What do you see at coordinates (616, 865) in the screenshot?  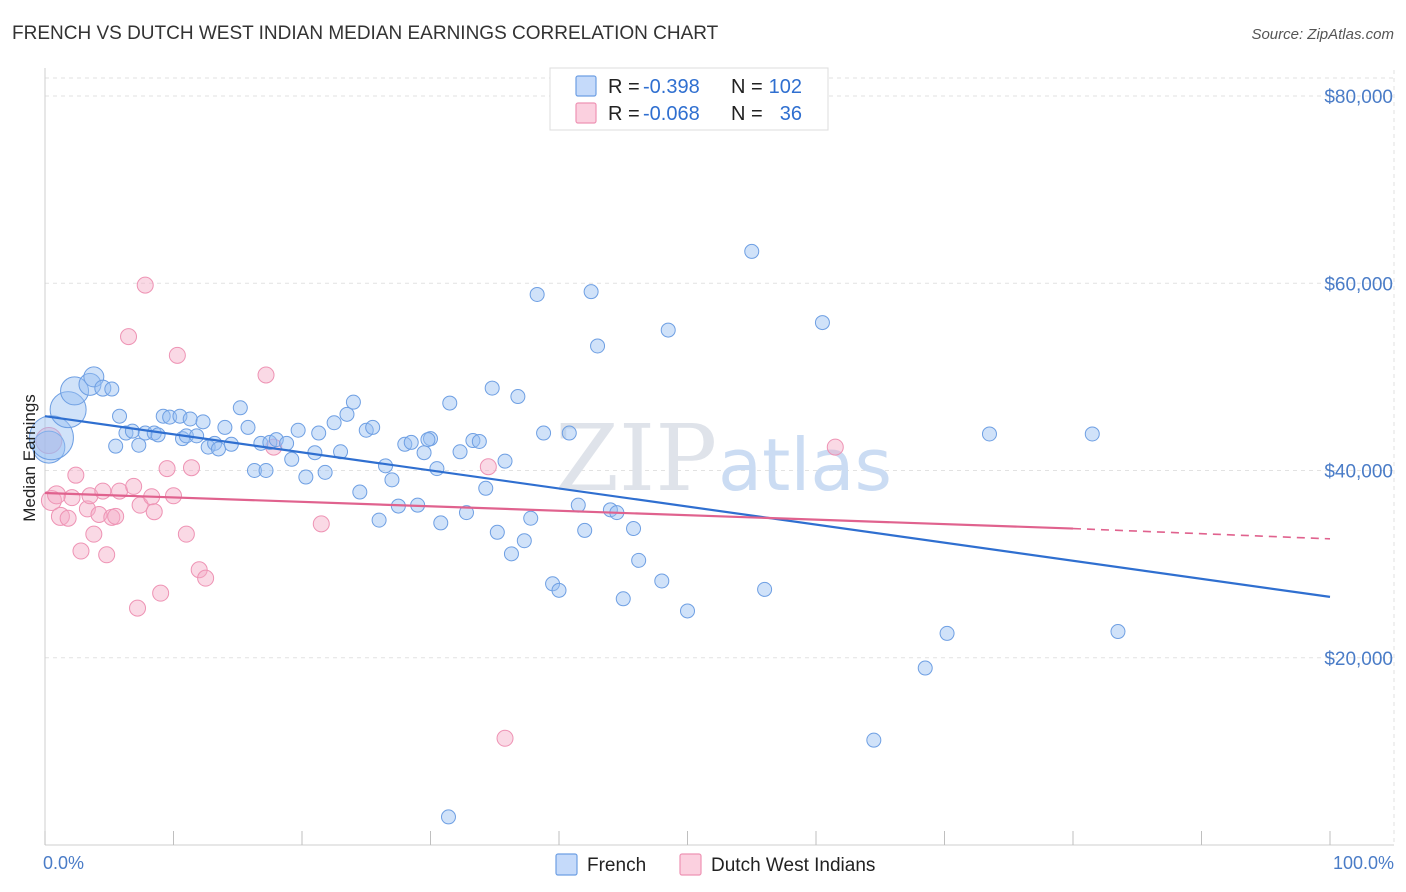 I see `legend-label-french: French` at bounding box center [616, 865].